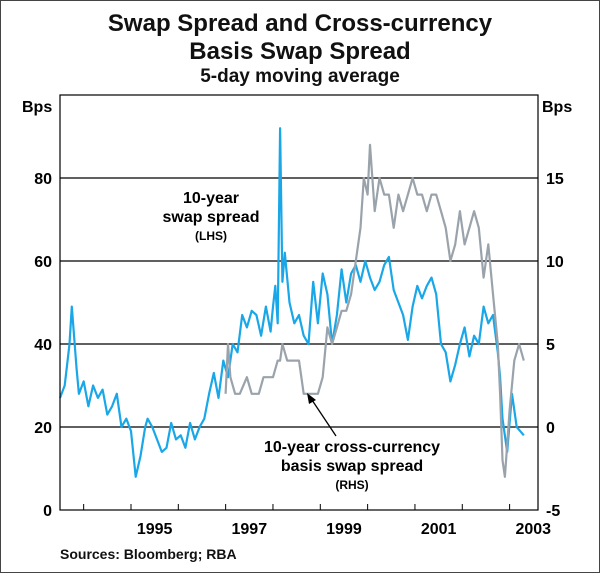  Describe the element at coordinates (352, 447) in the screenshot. I see `rhs-series-annotation-line-1: 10-year cross-currency` at that location.